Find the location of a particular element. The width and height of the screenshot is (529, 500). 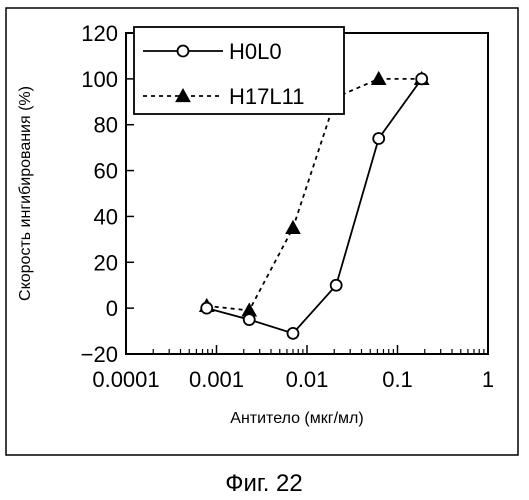

y-tick-label: 20 is located at coordinates (106, 262).